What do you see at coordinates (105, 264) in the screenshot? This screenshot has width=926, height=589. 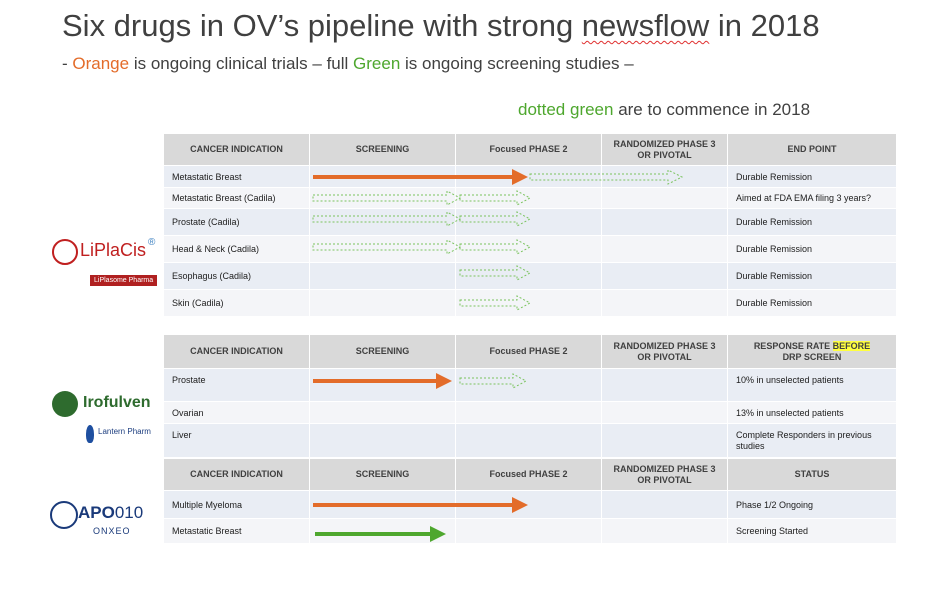 I see `liplacis-logo: LiPlaCis ® LiPlasome Pharma` at bounding box center [105, 264].